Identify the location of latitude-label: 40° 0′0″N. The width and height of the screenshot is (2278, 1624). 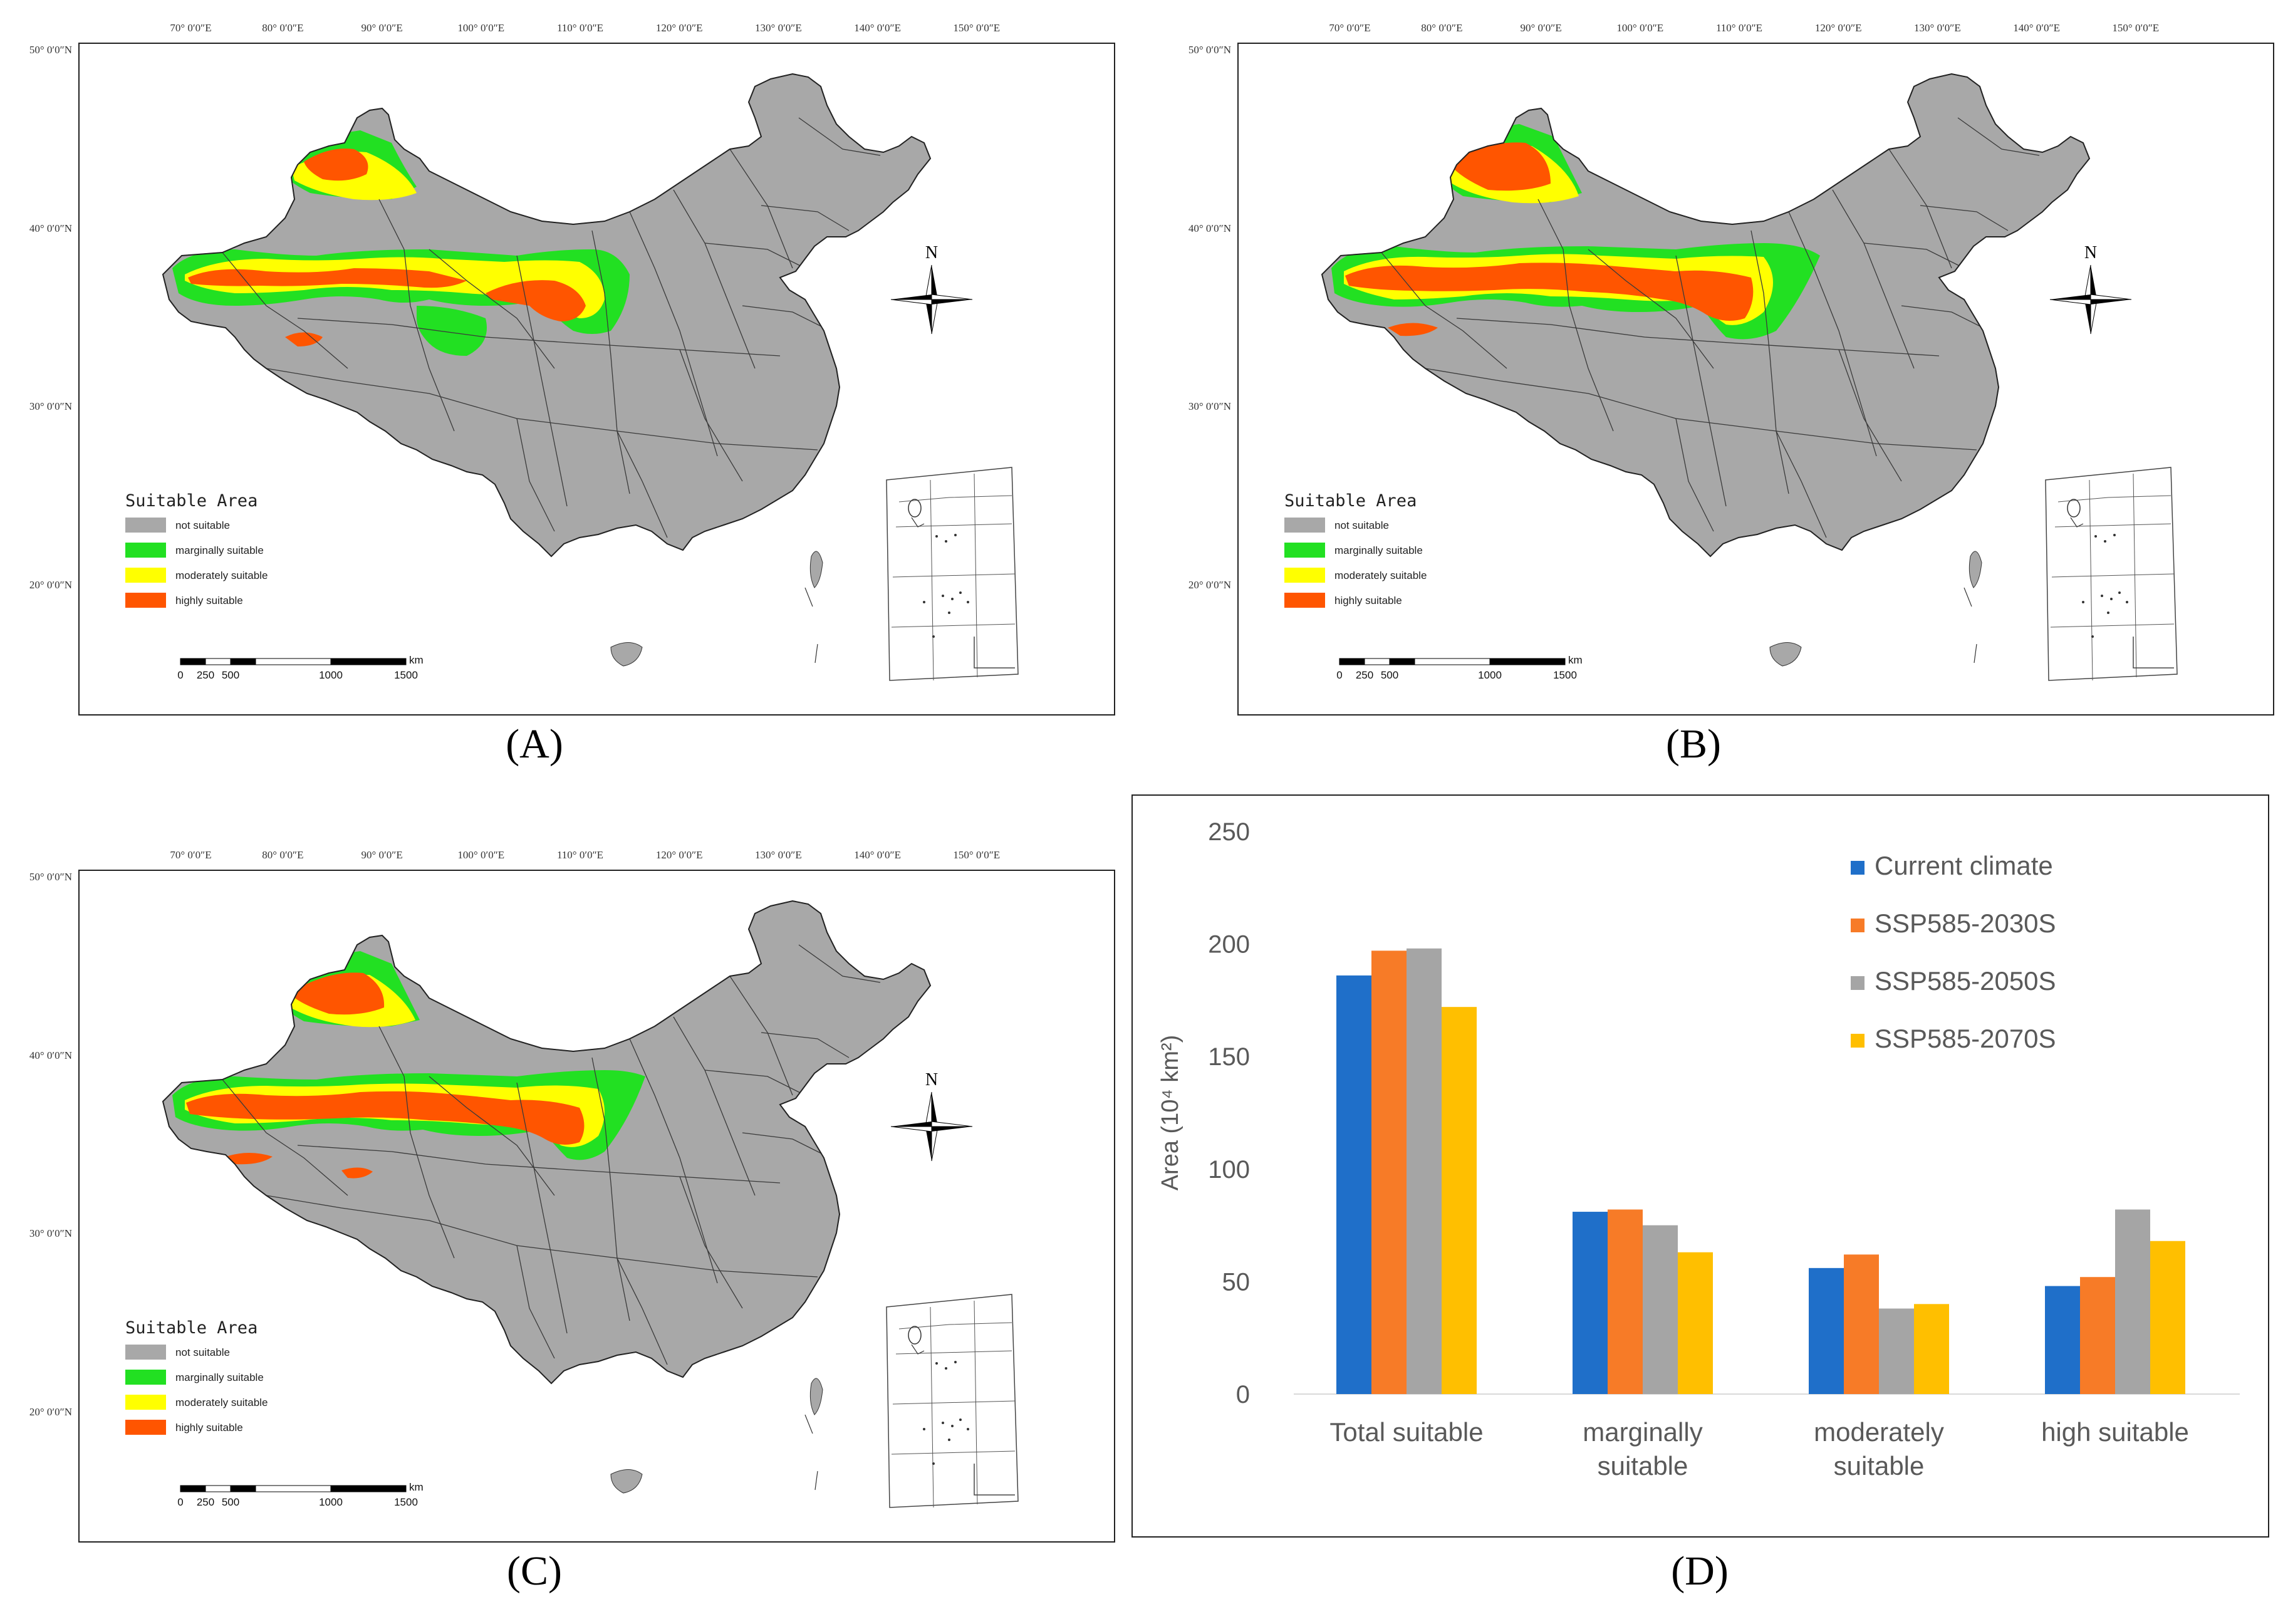
(51, 228).